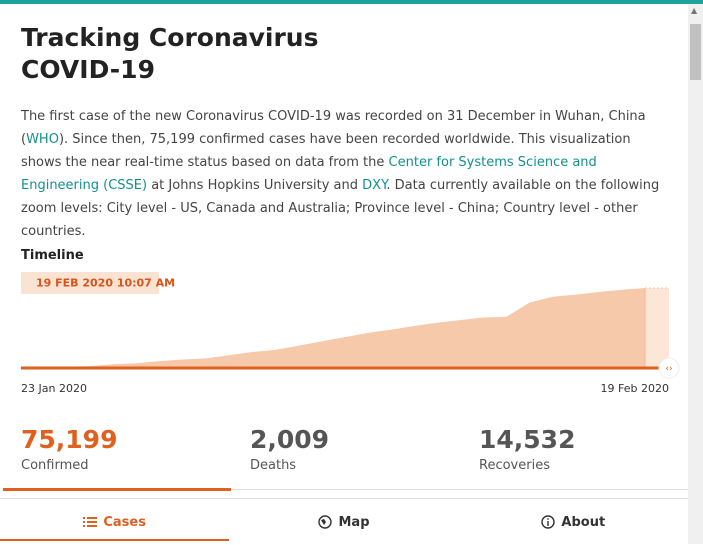 This screenshot has width=703, height=545. I want to click on tab: Cases, so click(115, 522).